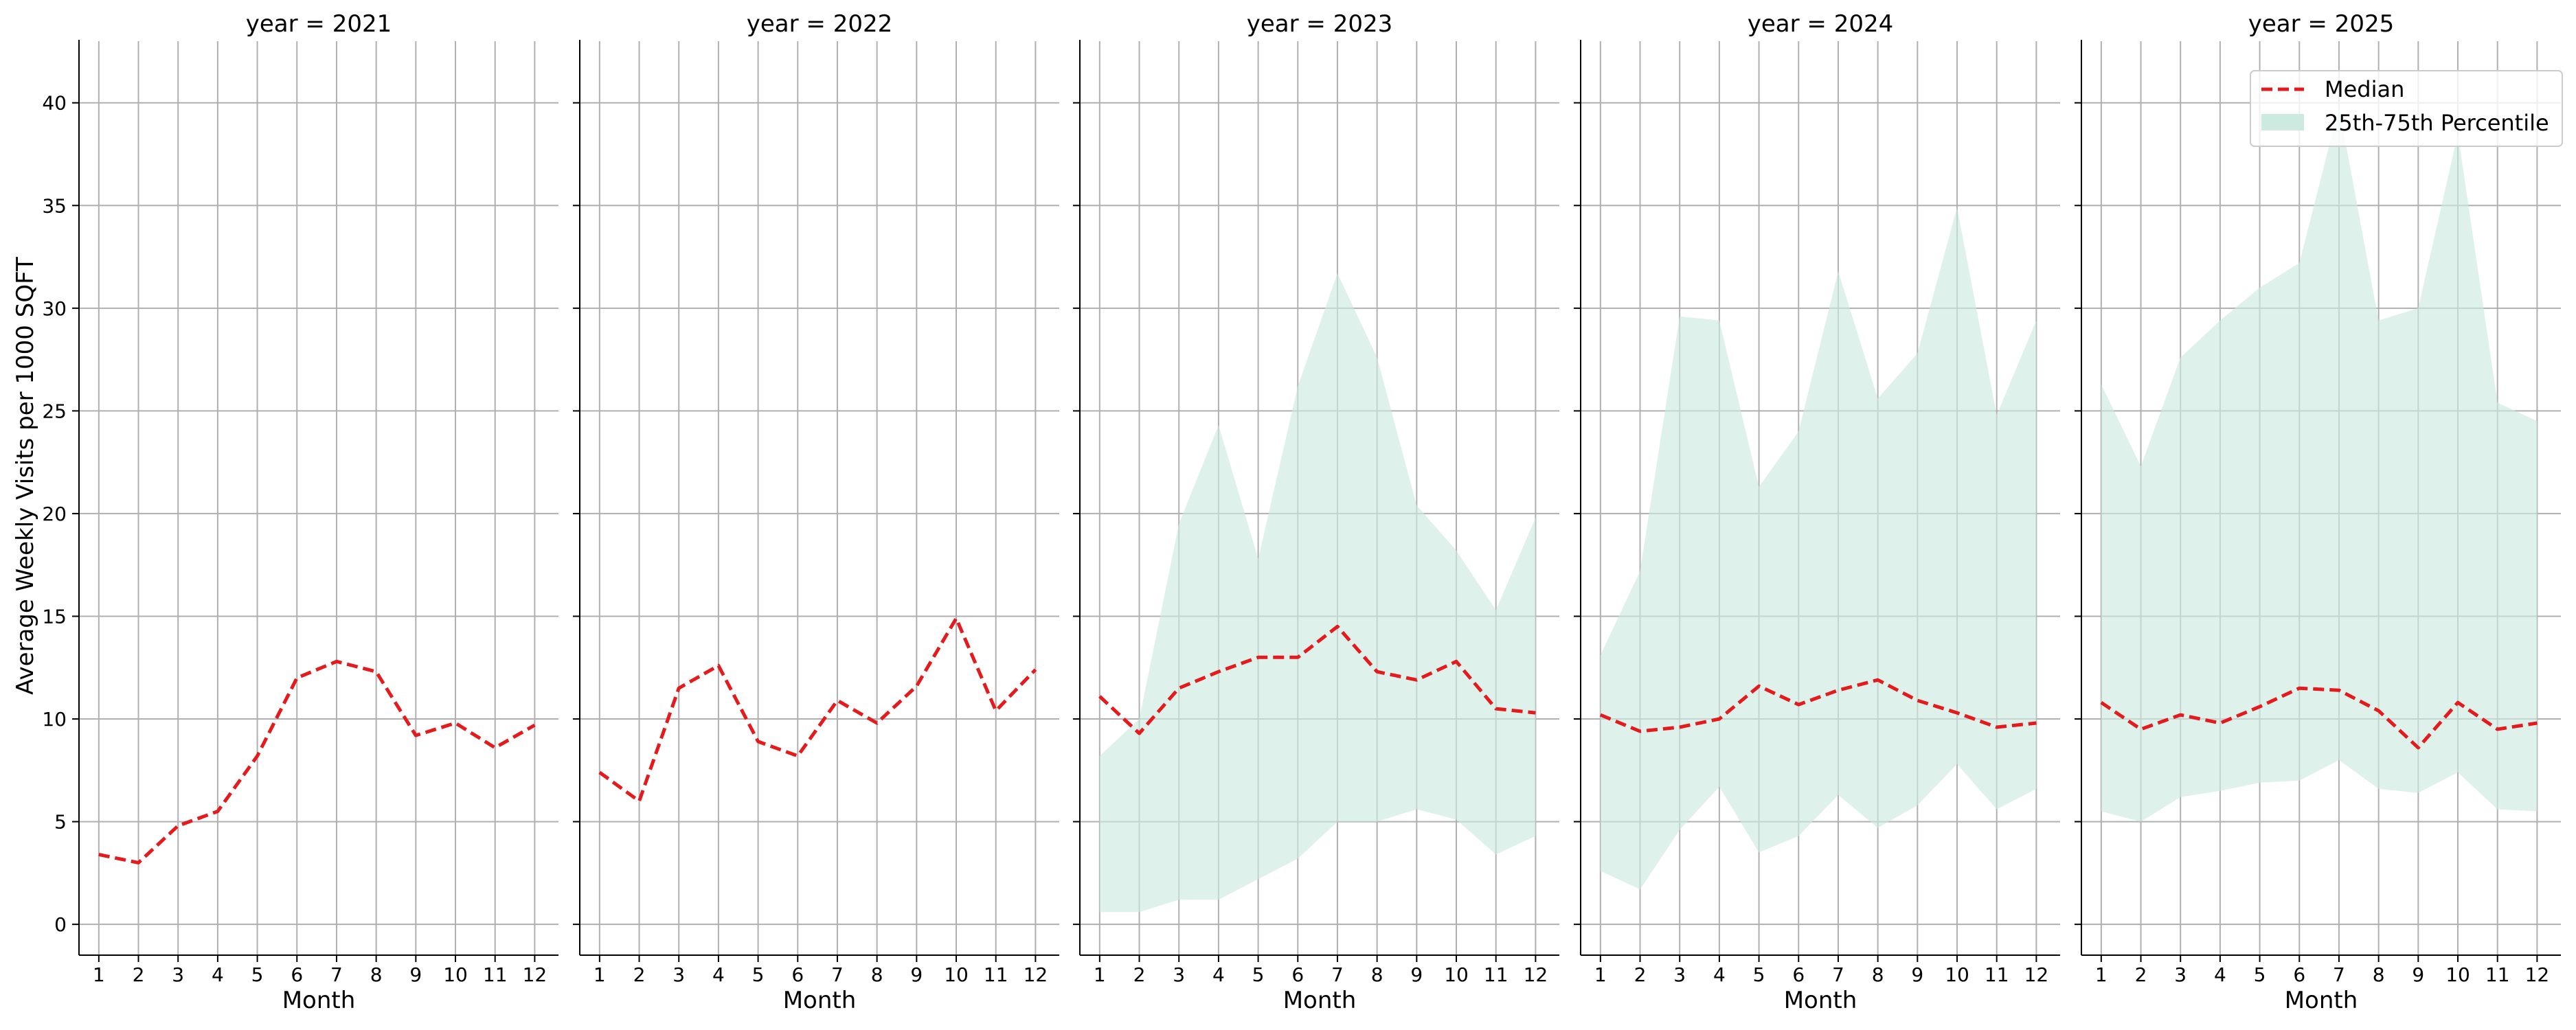  I want to click on panel-title: year = 2024, so click(1820, 24).